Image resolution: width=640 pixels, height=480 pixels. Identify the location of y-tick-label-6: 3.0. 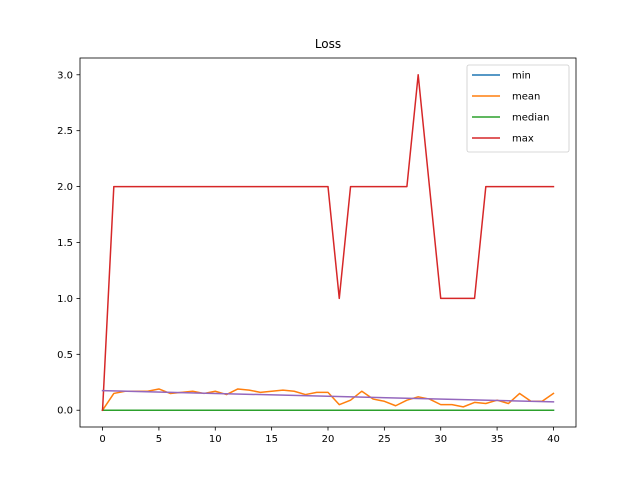
(65, 75).